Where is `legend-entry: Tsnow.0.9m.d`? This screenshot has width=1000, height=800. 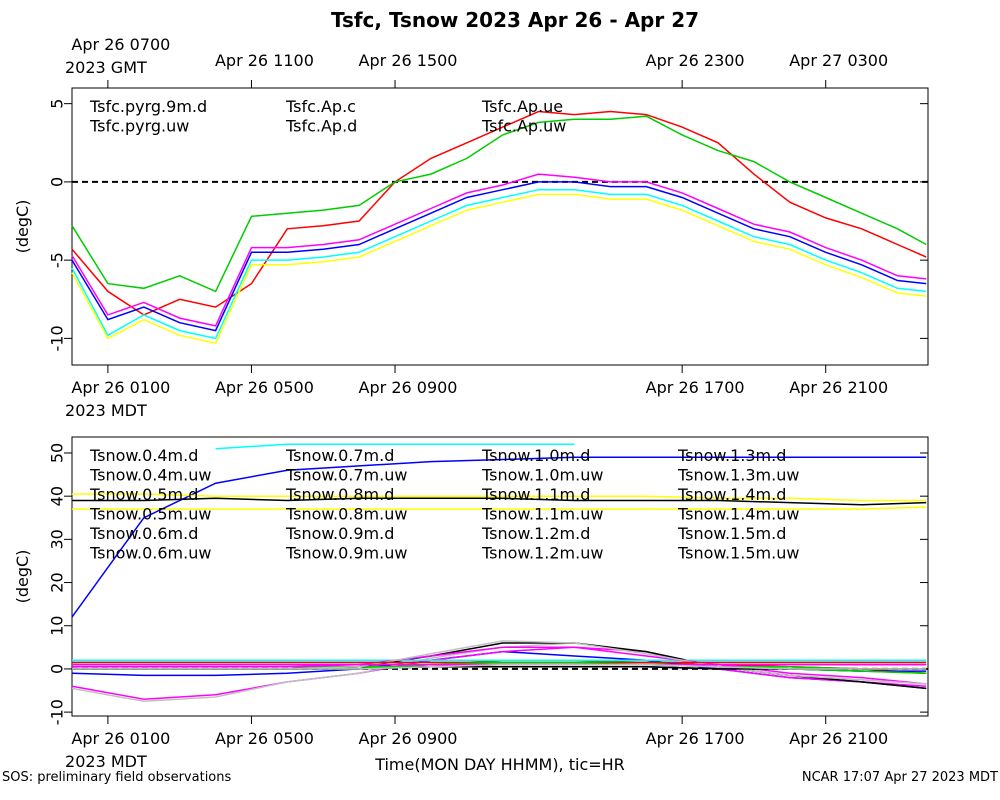 legend-entry: Tsnow.0.9m.d is located at coordinates (339, 533).